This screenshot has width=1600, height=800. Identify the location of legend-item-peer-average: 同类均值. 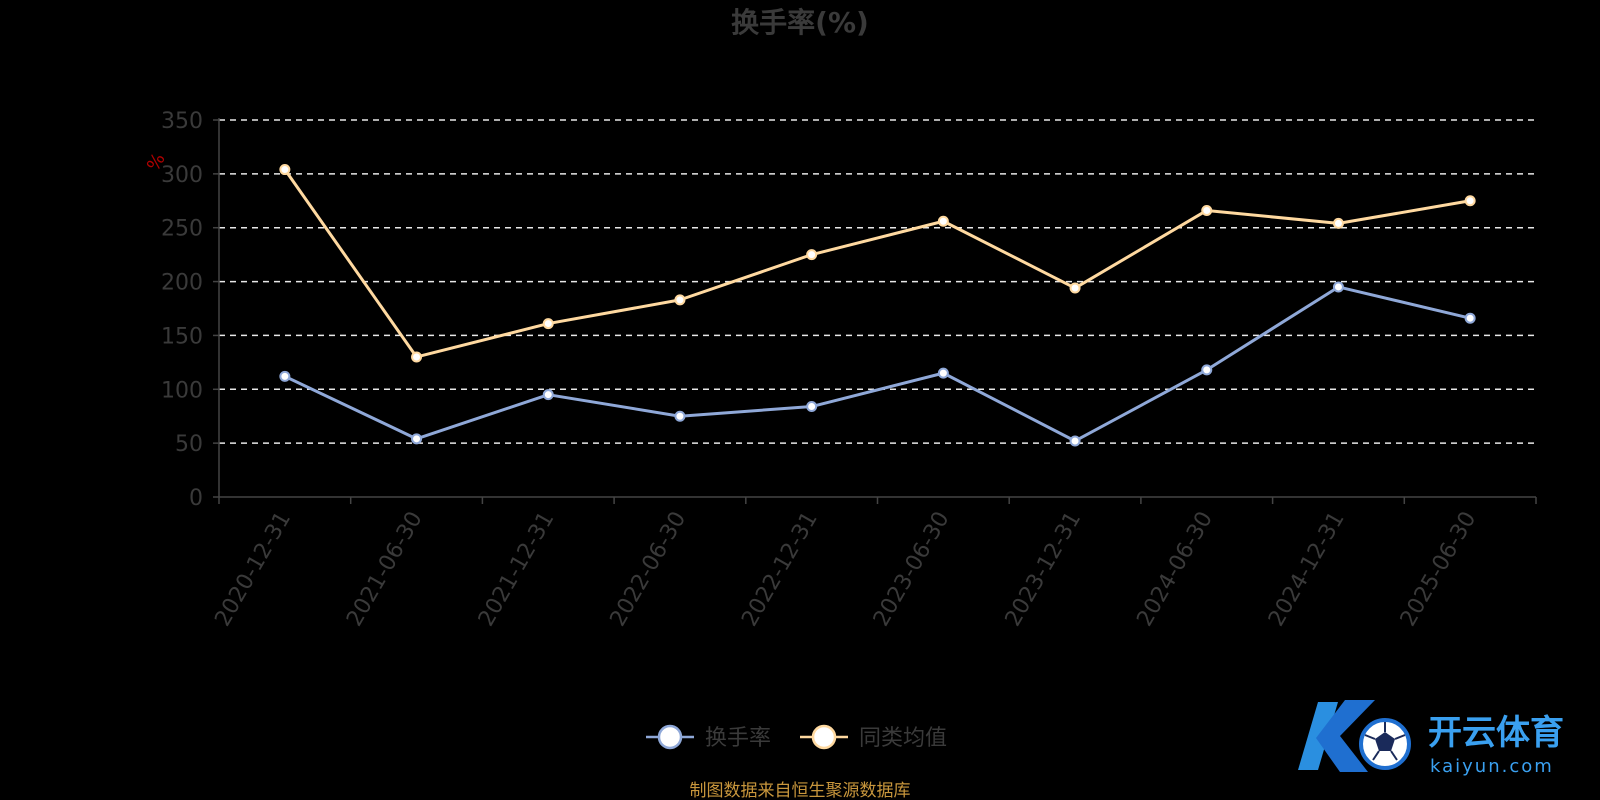
(873, 737).